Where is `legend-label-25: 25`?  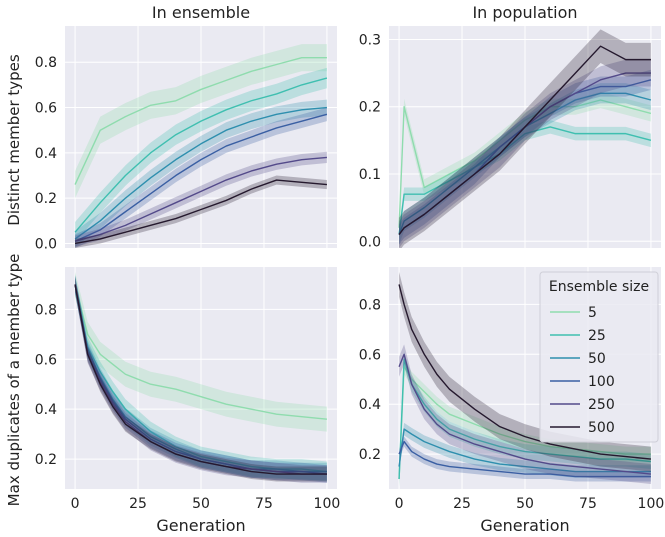
legend-label-25: 25 is located at coordinates (597, 336).